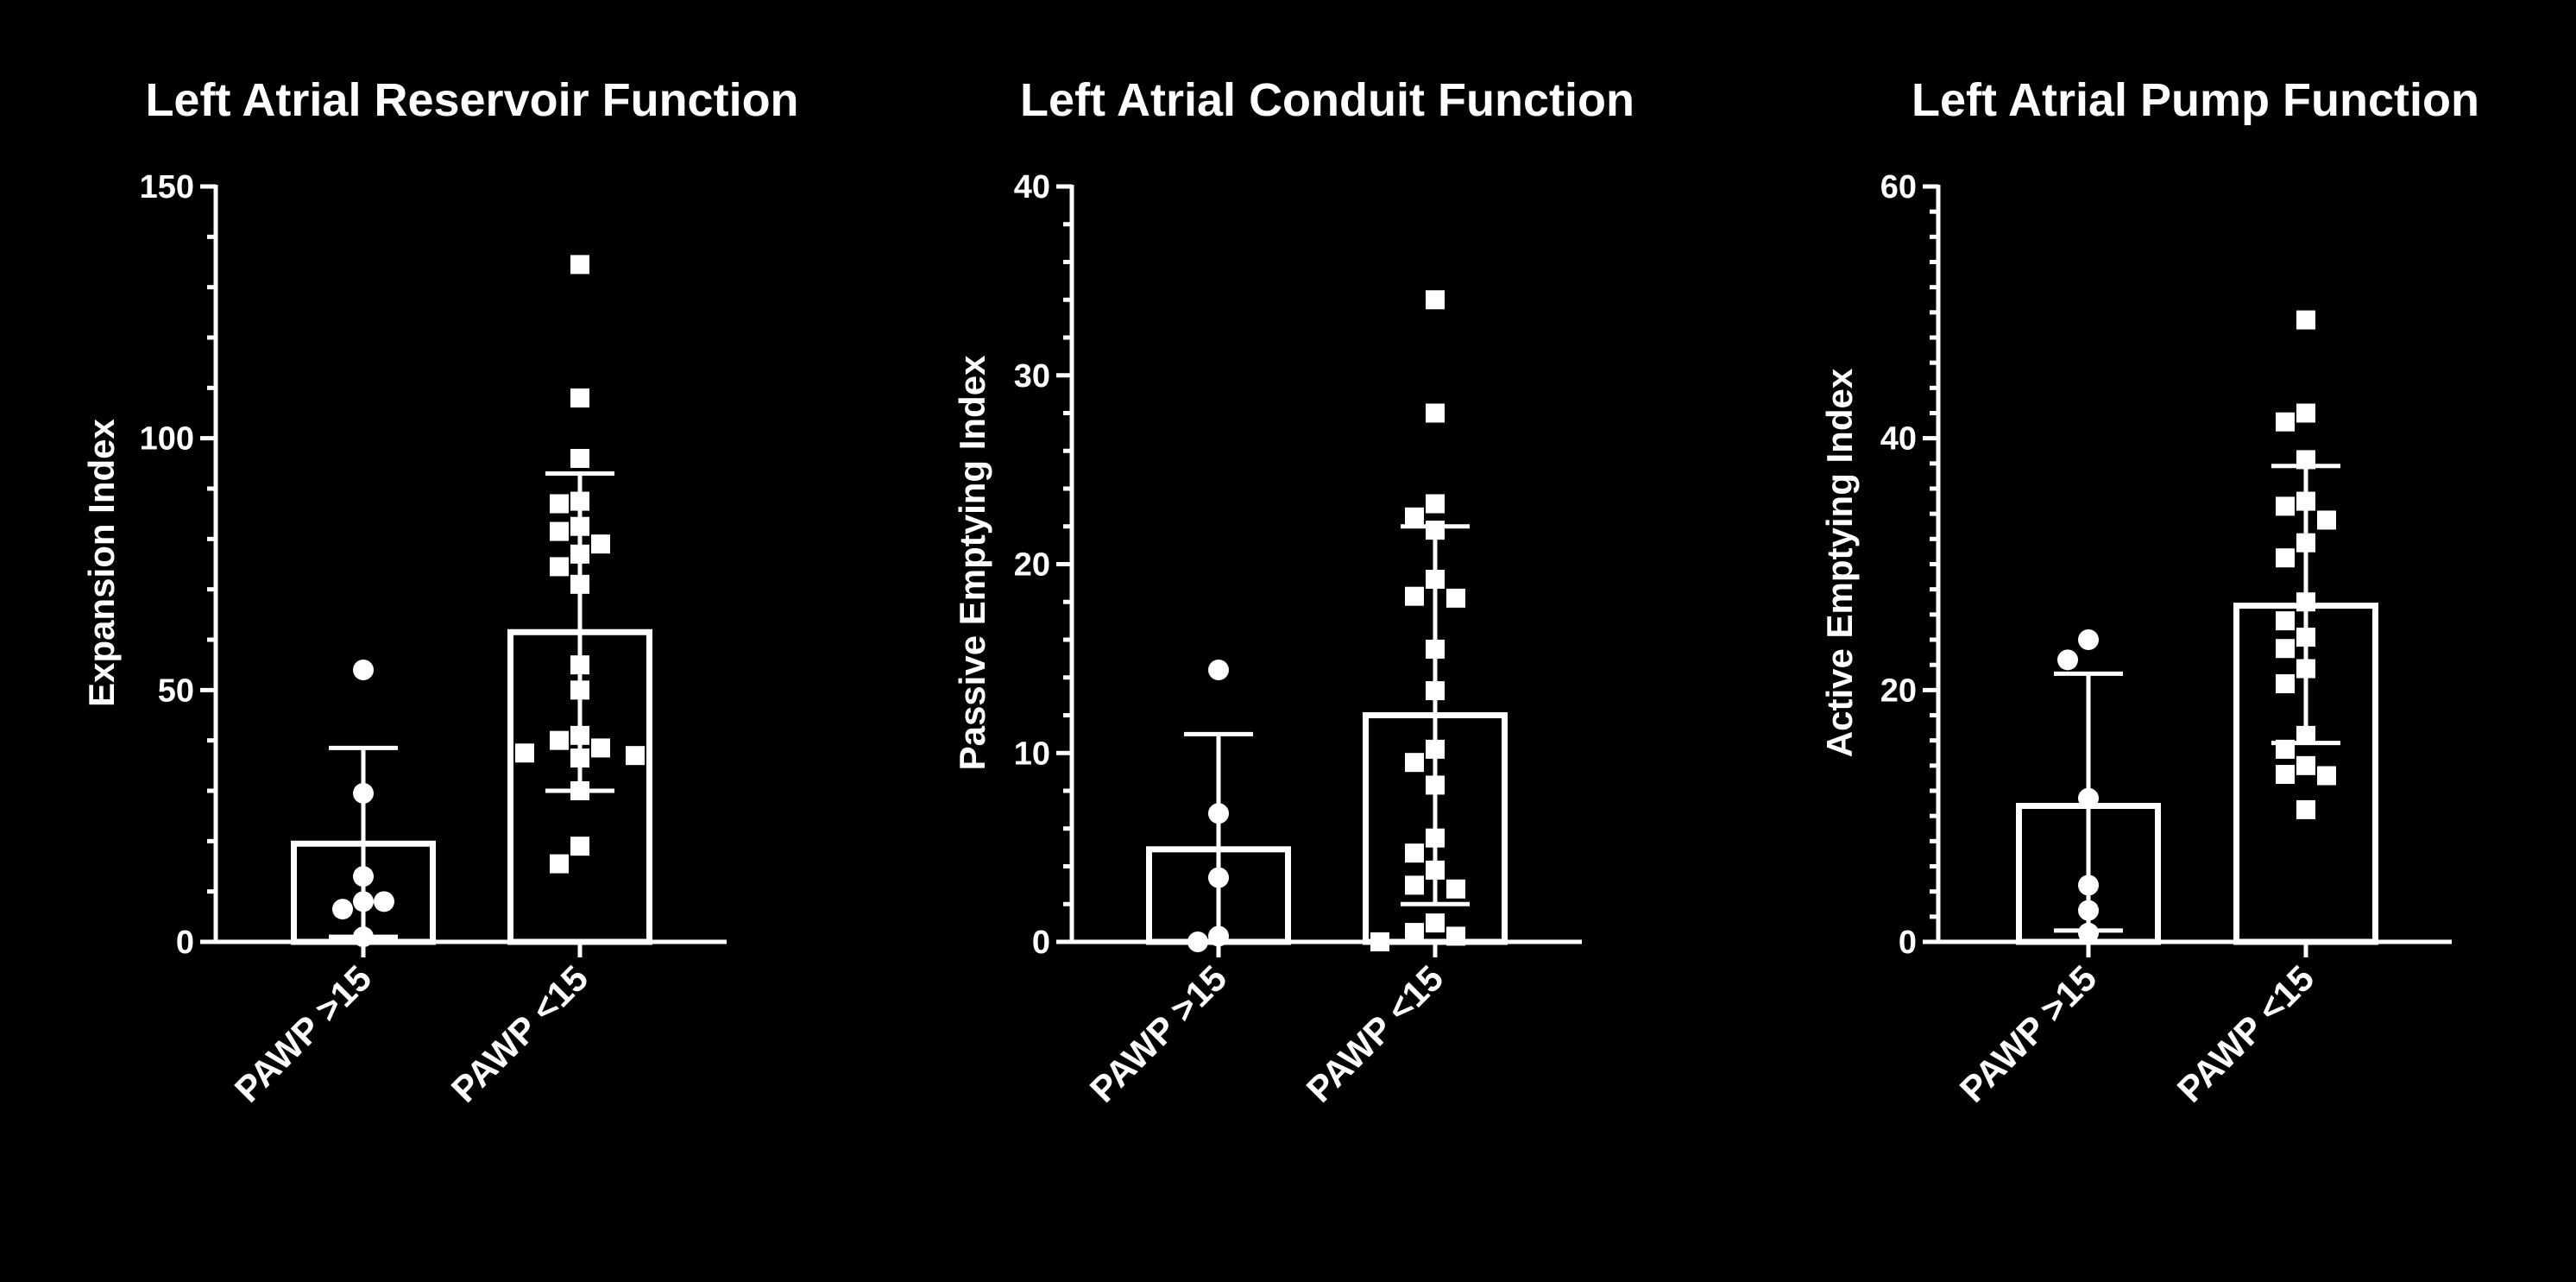  I want to click on chart-title: Left Atrial Conduit Function, so click(1327, 100).